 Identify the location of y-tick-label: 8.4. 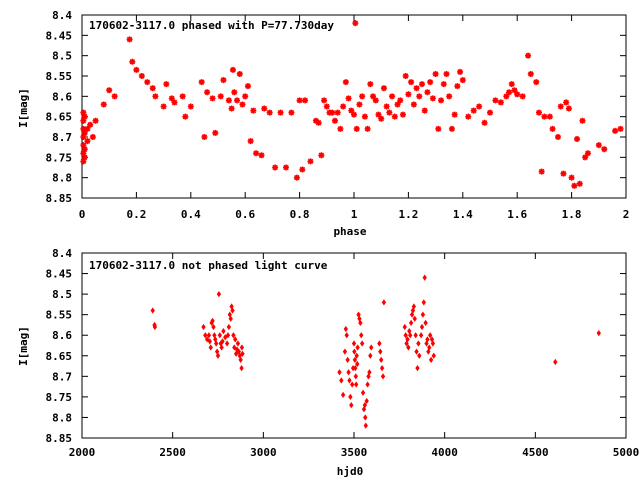
(62, 253).